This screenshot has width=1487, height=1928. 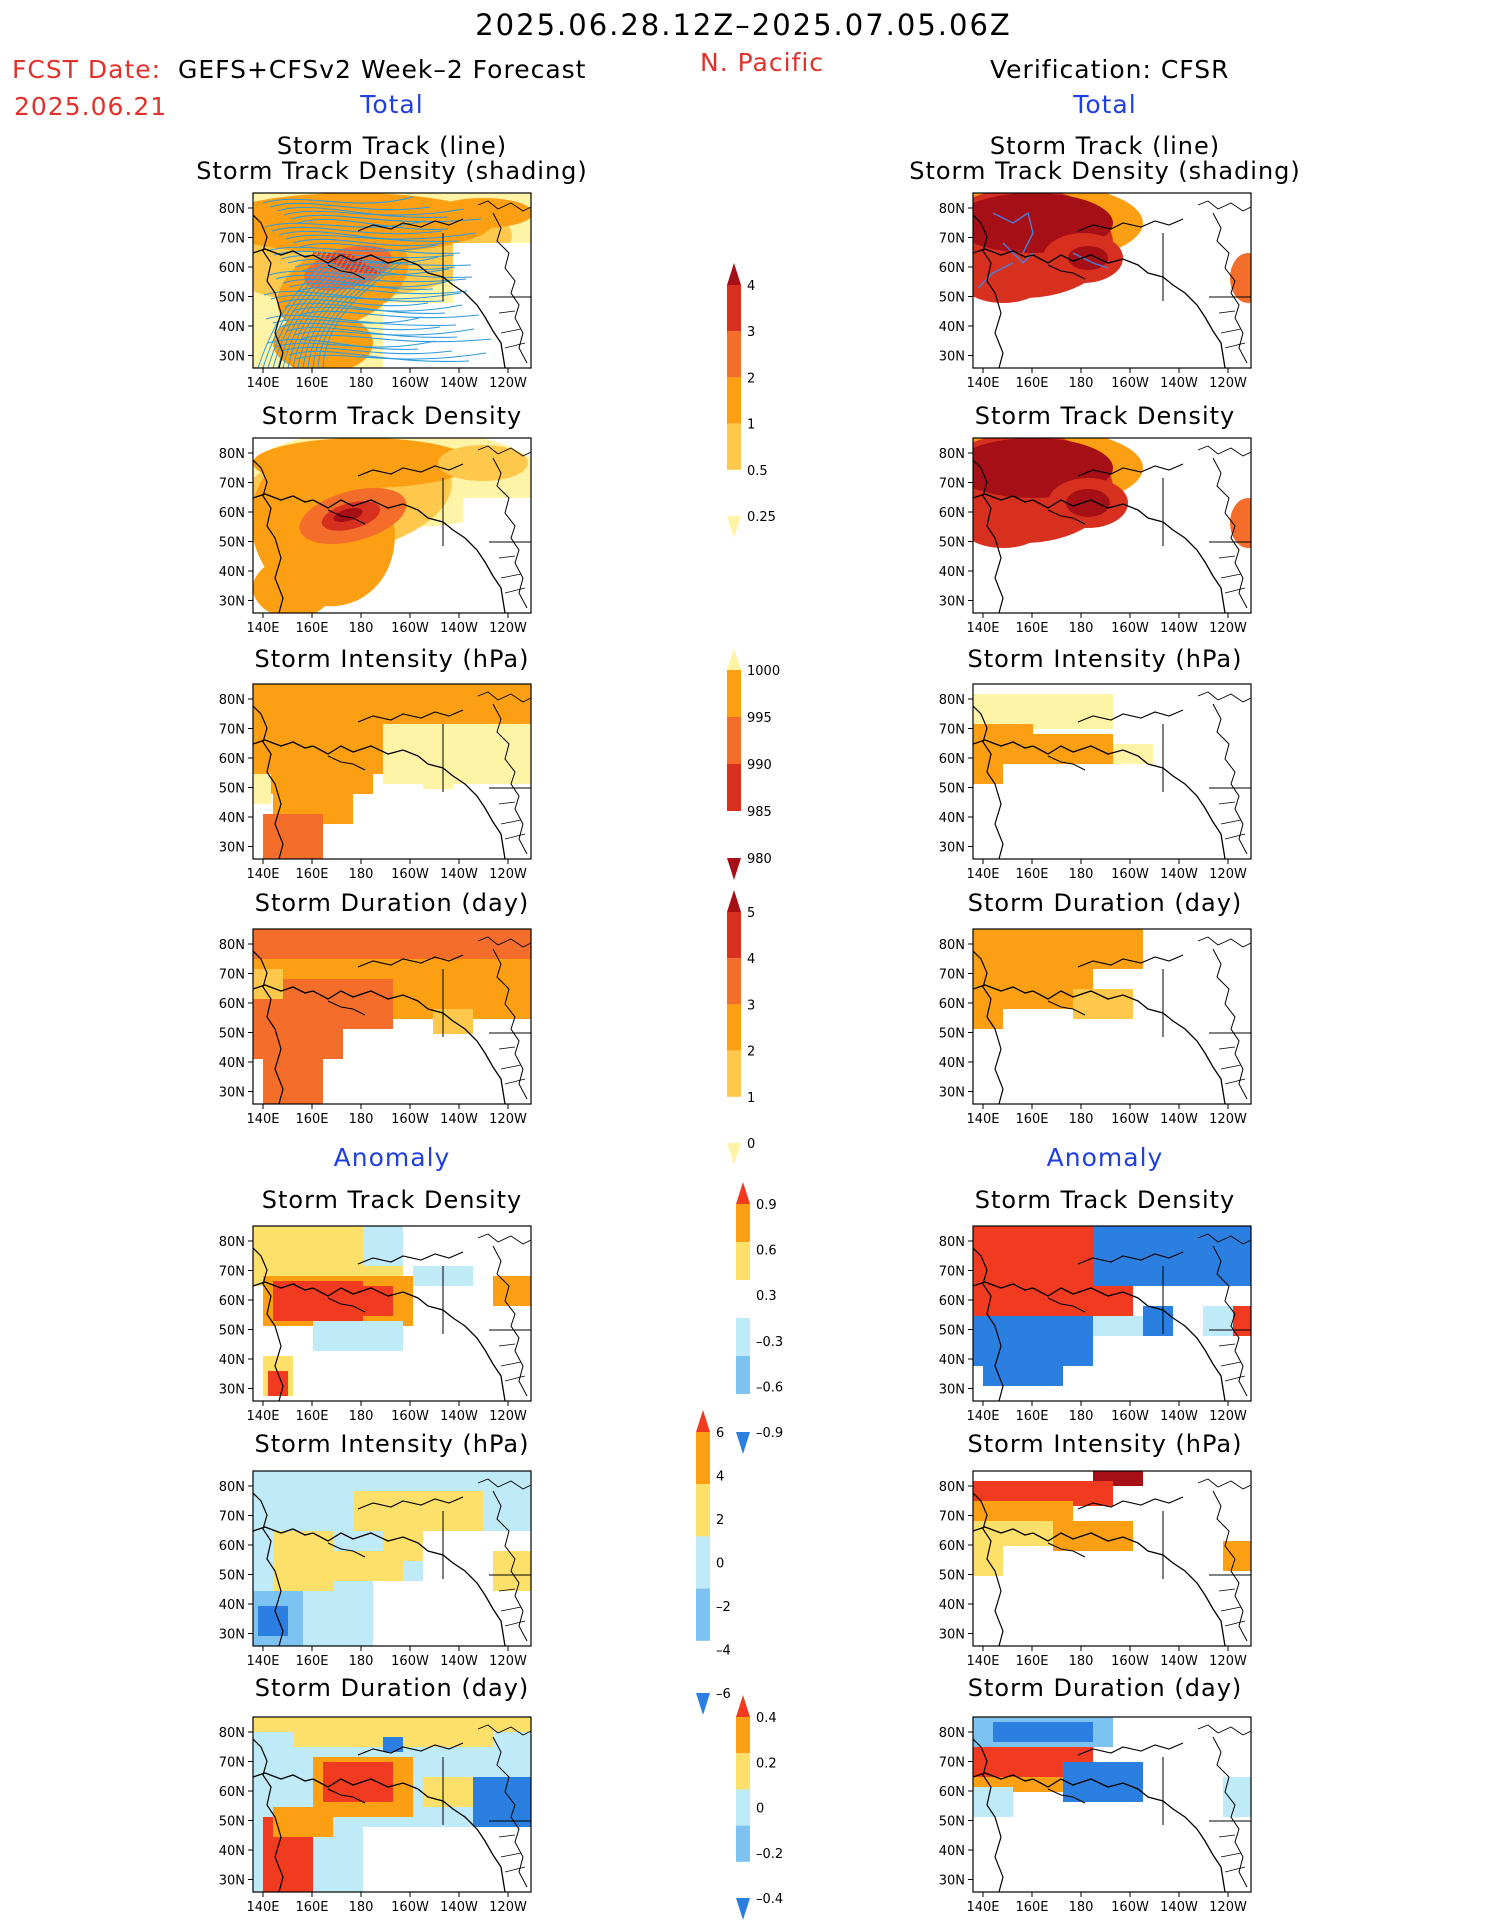 What do you see at coordinates (736, 1566) in the screenshot?
I see `colorbar-anom-intensity: 6 4 2 0 –2 –4 –6` at bounding box center [736, 1566].